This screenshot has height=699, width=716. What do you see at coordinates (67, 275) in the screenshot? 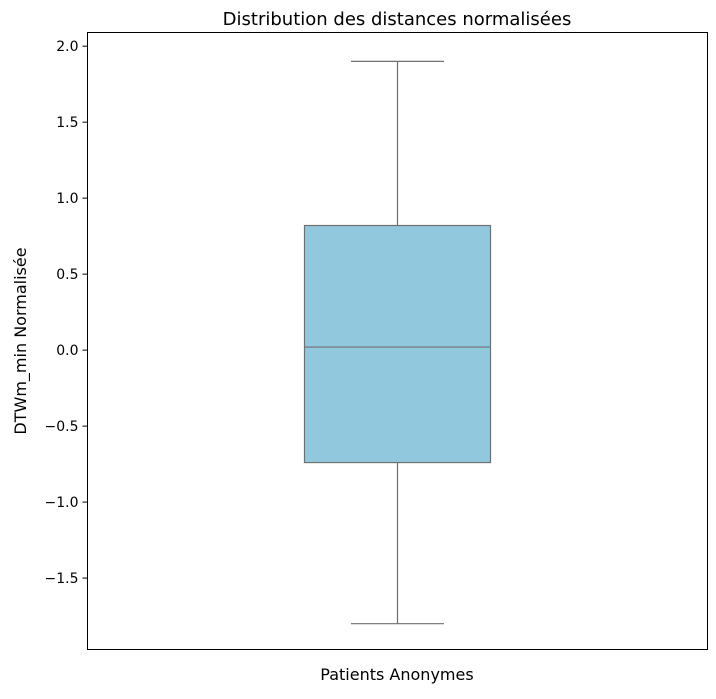
I see `y-tick-label: 0.5` at bounding box center [67, 275].